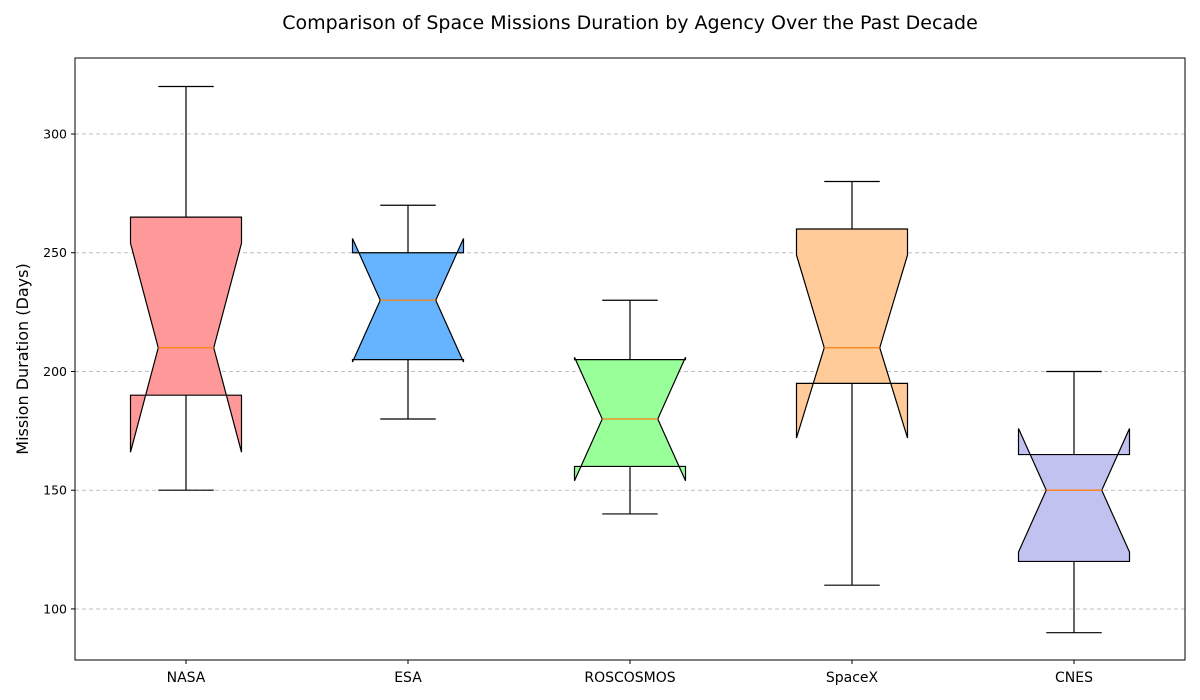  I want to click on box-nasa, so click(186, 334).